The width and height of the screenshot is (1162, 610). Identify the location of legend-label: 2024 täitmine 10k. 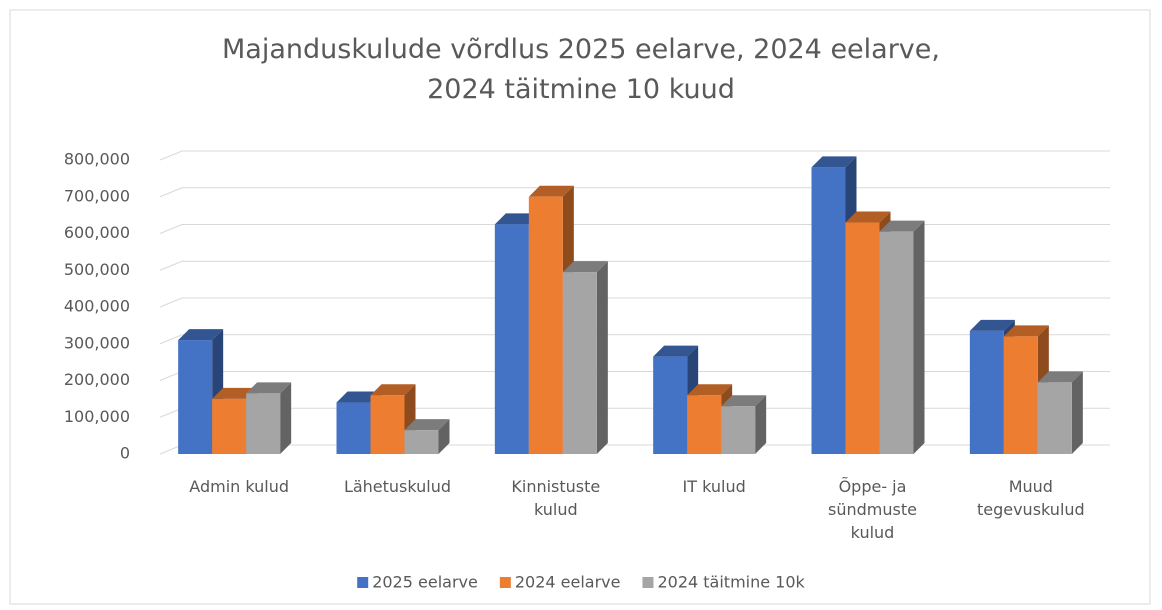
(731, 582).